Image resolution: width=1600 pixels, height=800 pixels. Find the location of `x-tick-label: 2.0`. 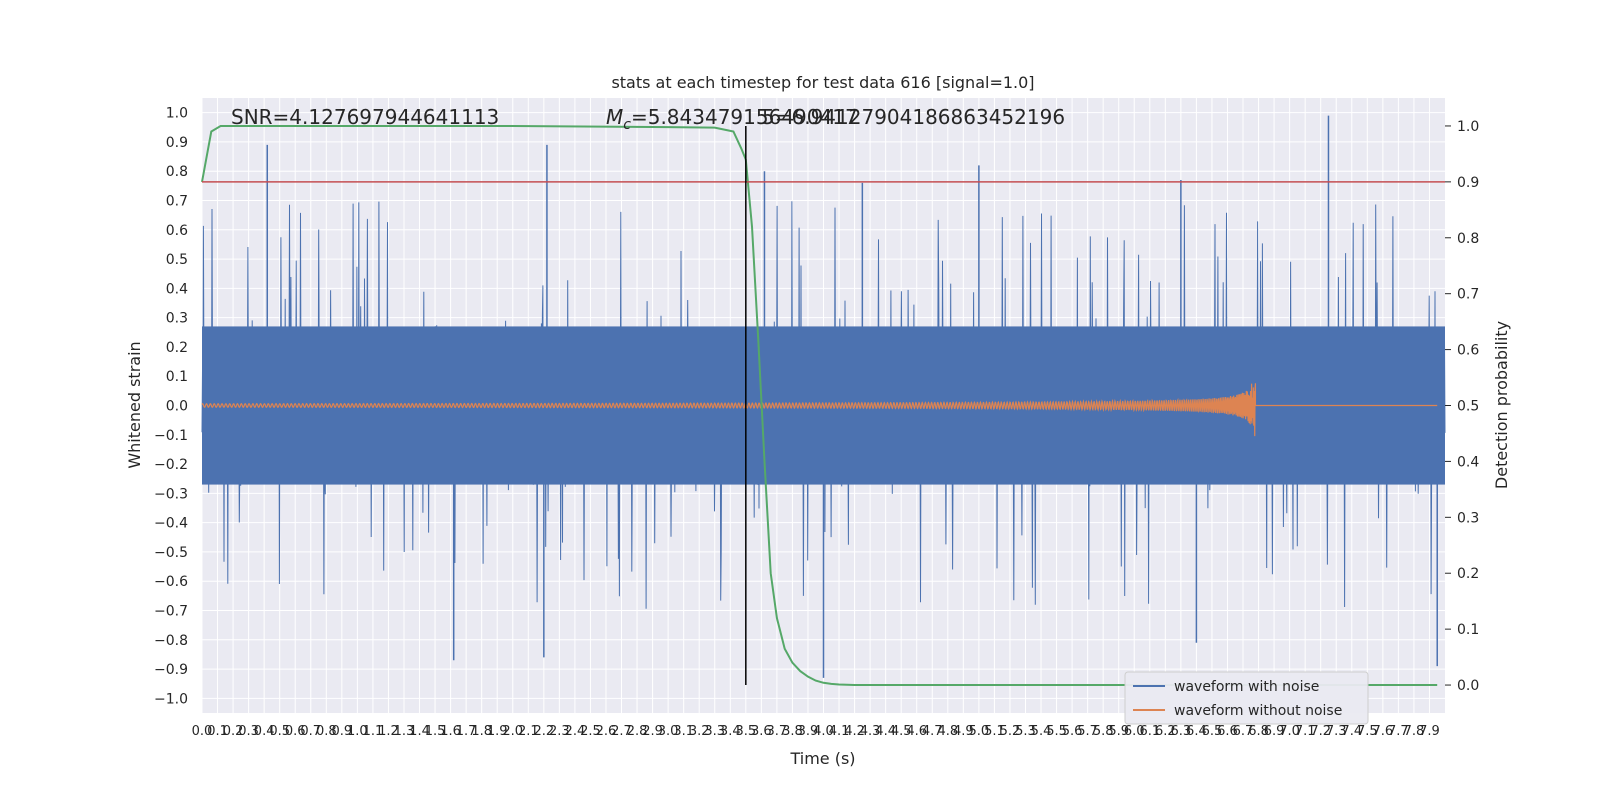

x-tick-label: 2.0 is located at coordinates (512, 731).